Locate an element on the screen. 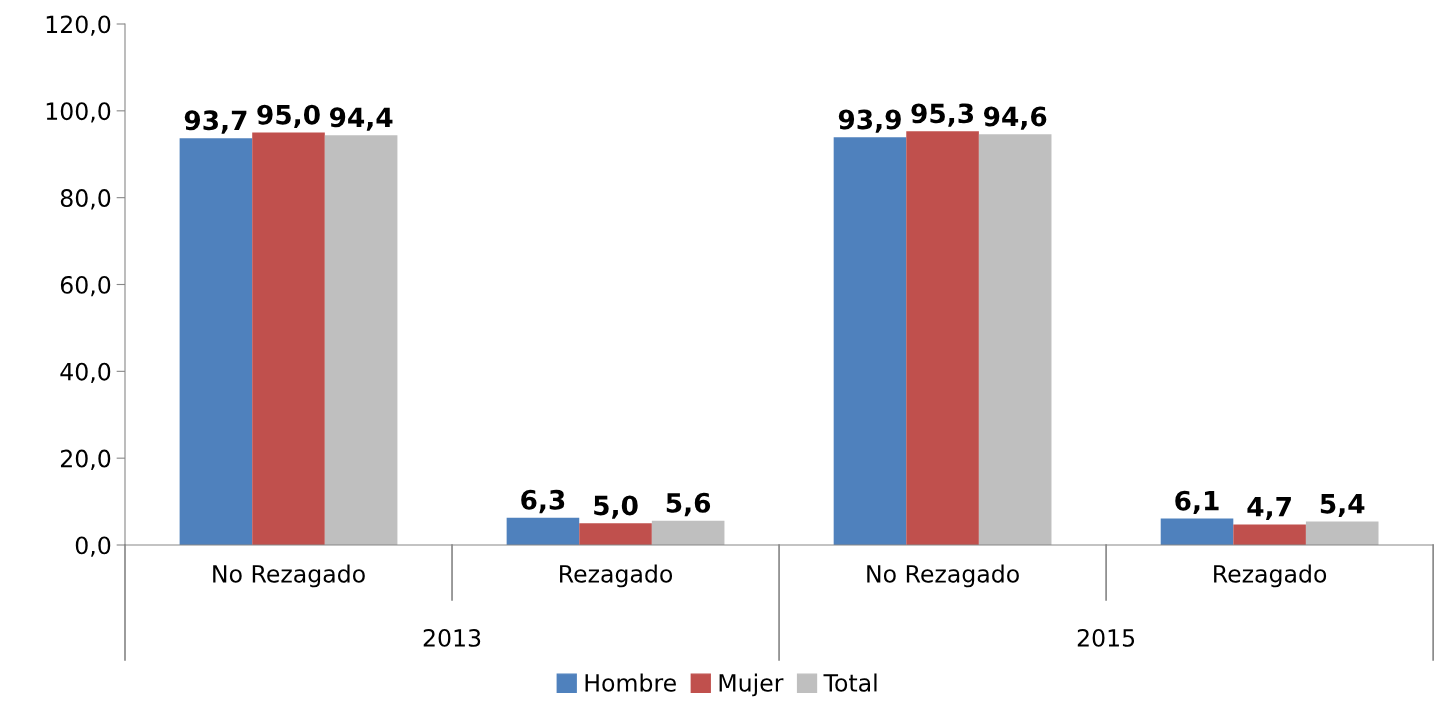 This screenshot has height=714, width=1436. data-label: 6,3 is located at coordinates (543, 501).